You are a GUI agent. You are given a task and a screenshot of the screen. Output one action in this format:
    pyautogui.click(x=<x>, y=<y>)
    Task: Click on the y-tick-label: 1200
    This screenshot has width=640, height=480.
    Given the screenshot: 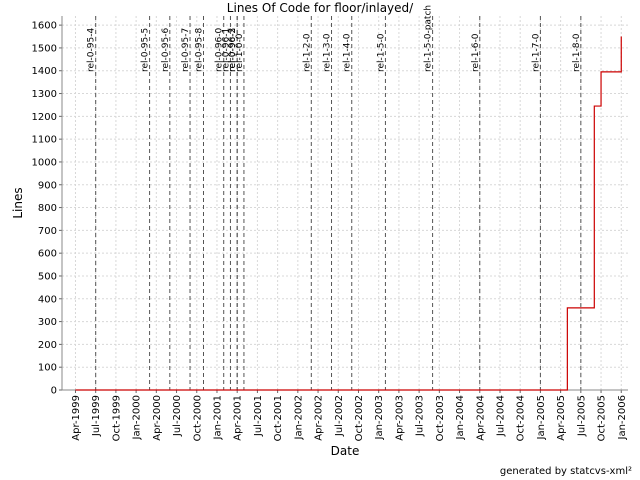 What is the action you would take?
    pyautogui.click(x=44, y=117)
    